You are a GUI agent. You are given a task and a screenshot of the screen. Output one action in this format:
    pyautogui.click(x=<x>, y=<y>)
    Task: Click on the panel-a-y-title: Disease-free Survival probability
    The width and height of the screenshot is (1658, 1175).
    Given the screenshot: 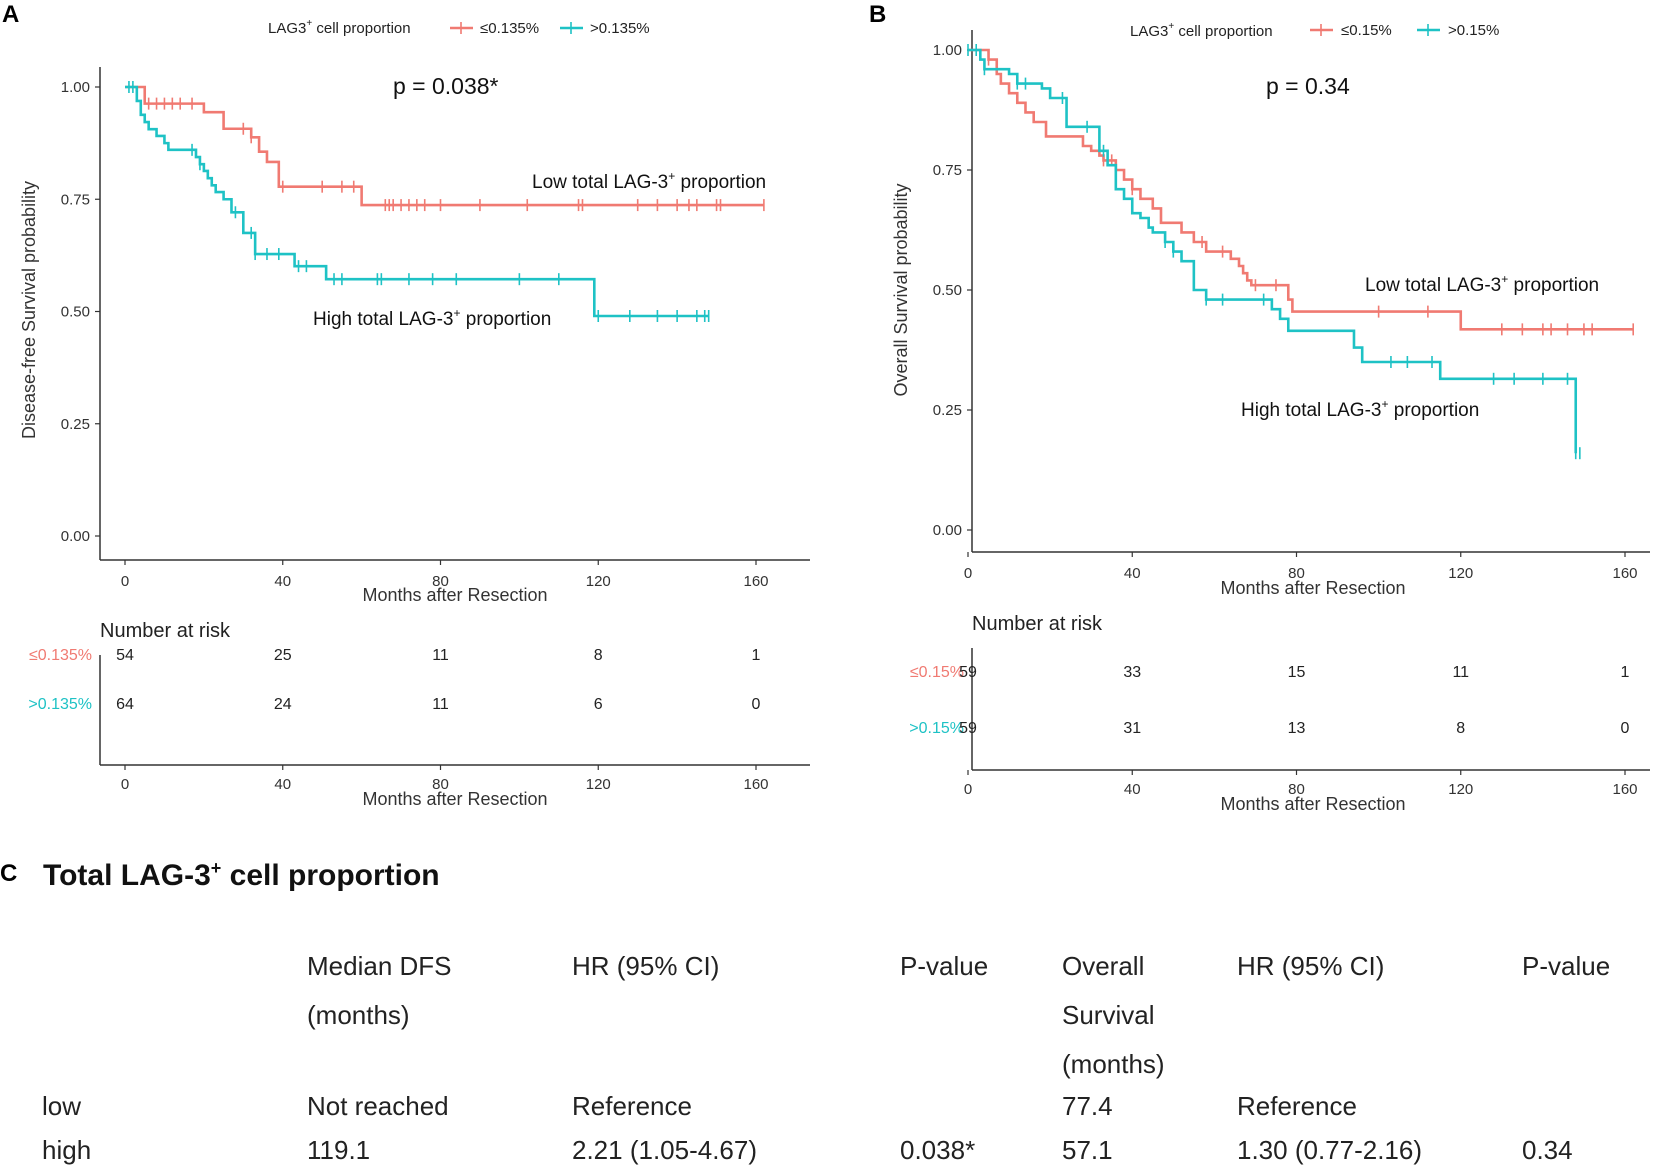 What is the action you would take?
    pyautogui.click(x=29, y=310)
    